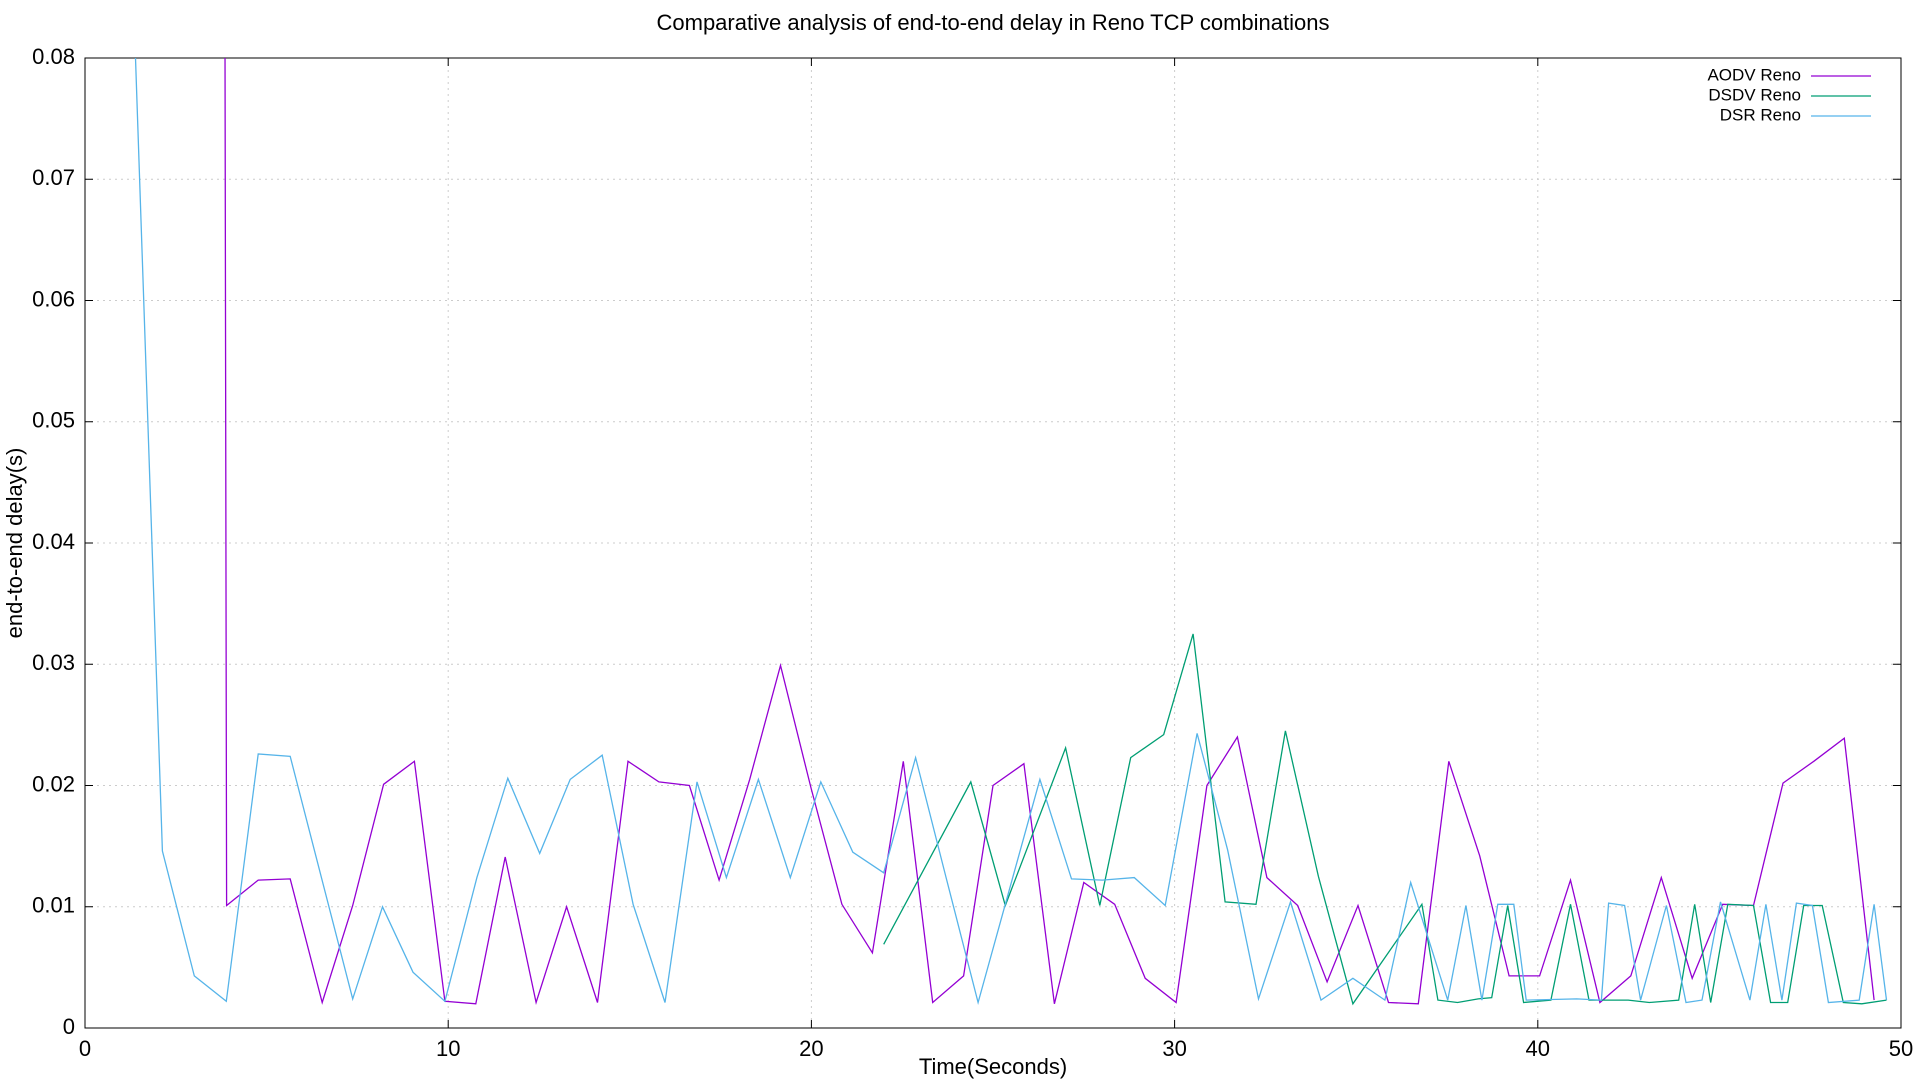  Describe the element at coordinates (811, 1048) in the screenshot. I see `x-tick-label: 20` at that location.